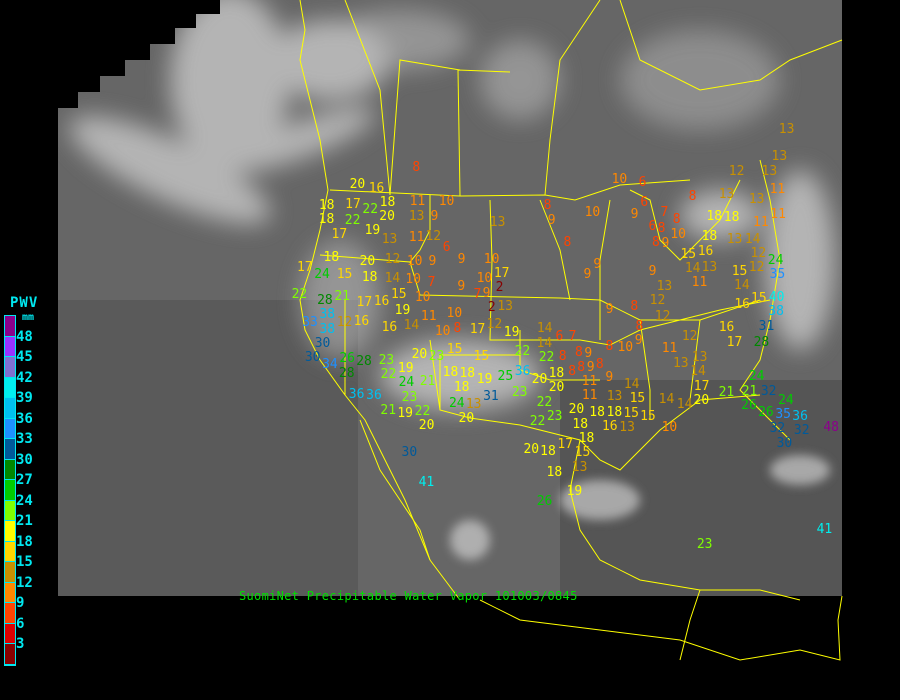  Describe the element at coordinates (24, 480) in the screenshot. I see `legend-tick: 27` at that location.